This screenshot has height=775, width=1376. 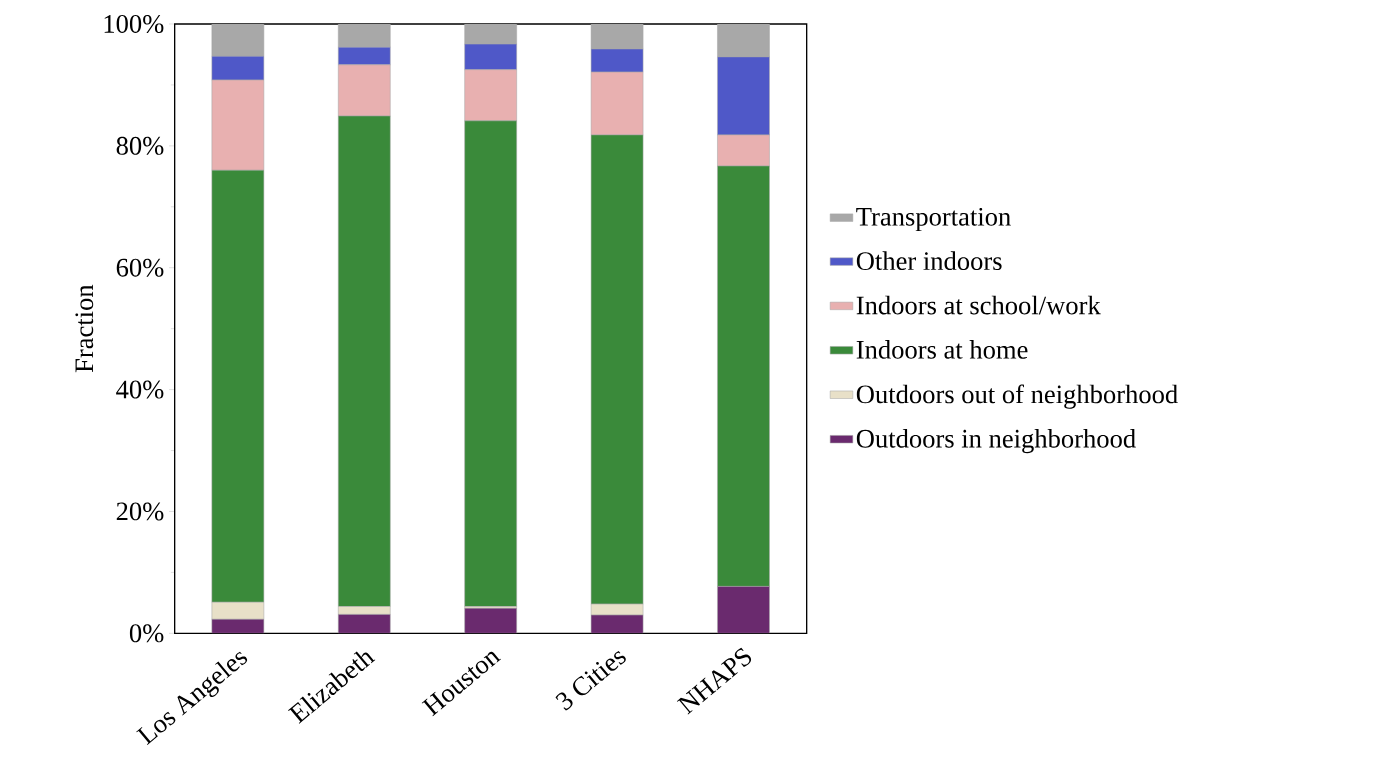 What do you see at coordinates (140, 511) in the screenshot?
I see `y-tick-label: 20%` at bounding box center [140, 511].